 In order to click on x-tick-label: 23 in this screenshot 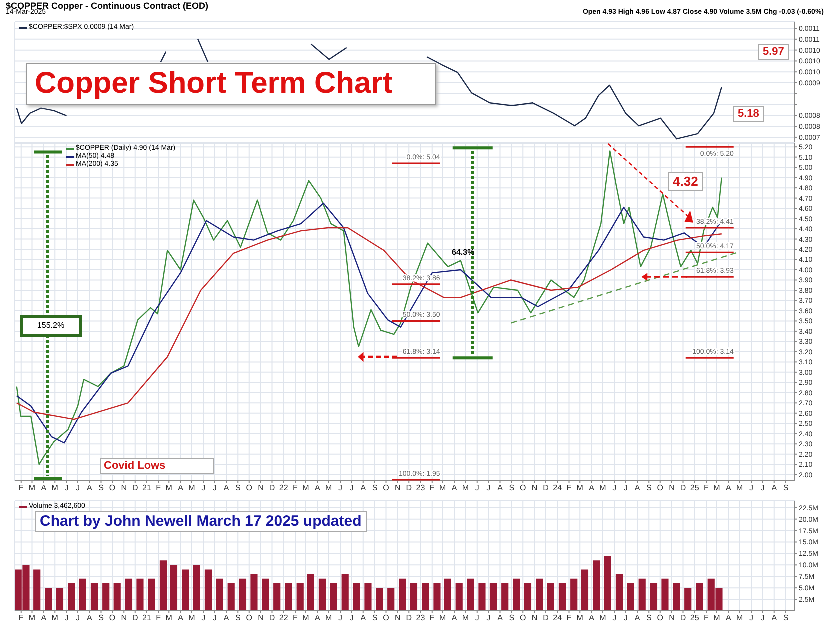, I will do `click(421, 618)`.